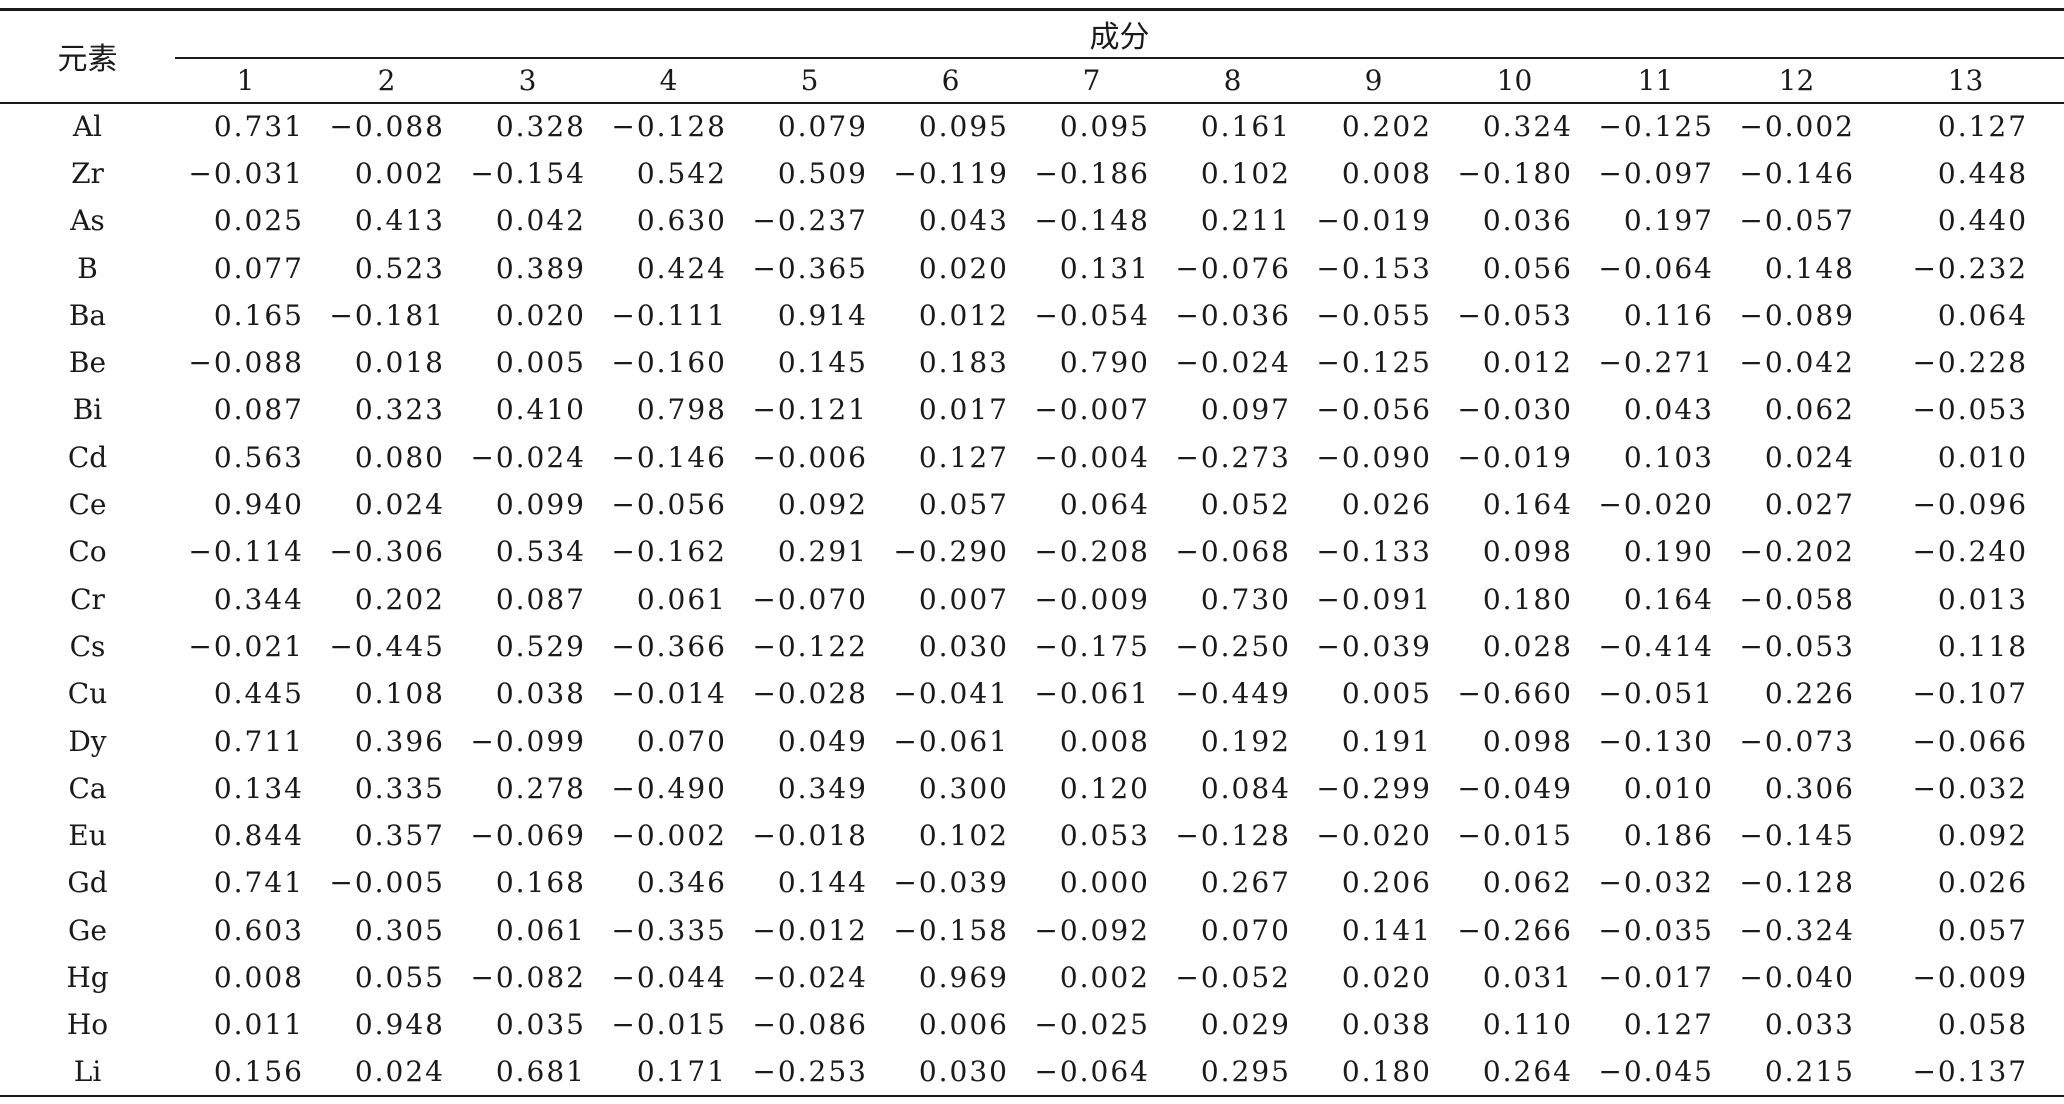  What do you see at coordinates (810, 930) in the screenshot?
I see `loading-value: −0.012` at bounding box center [810, 930].